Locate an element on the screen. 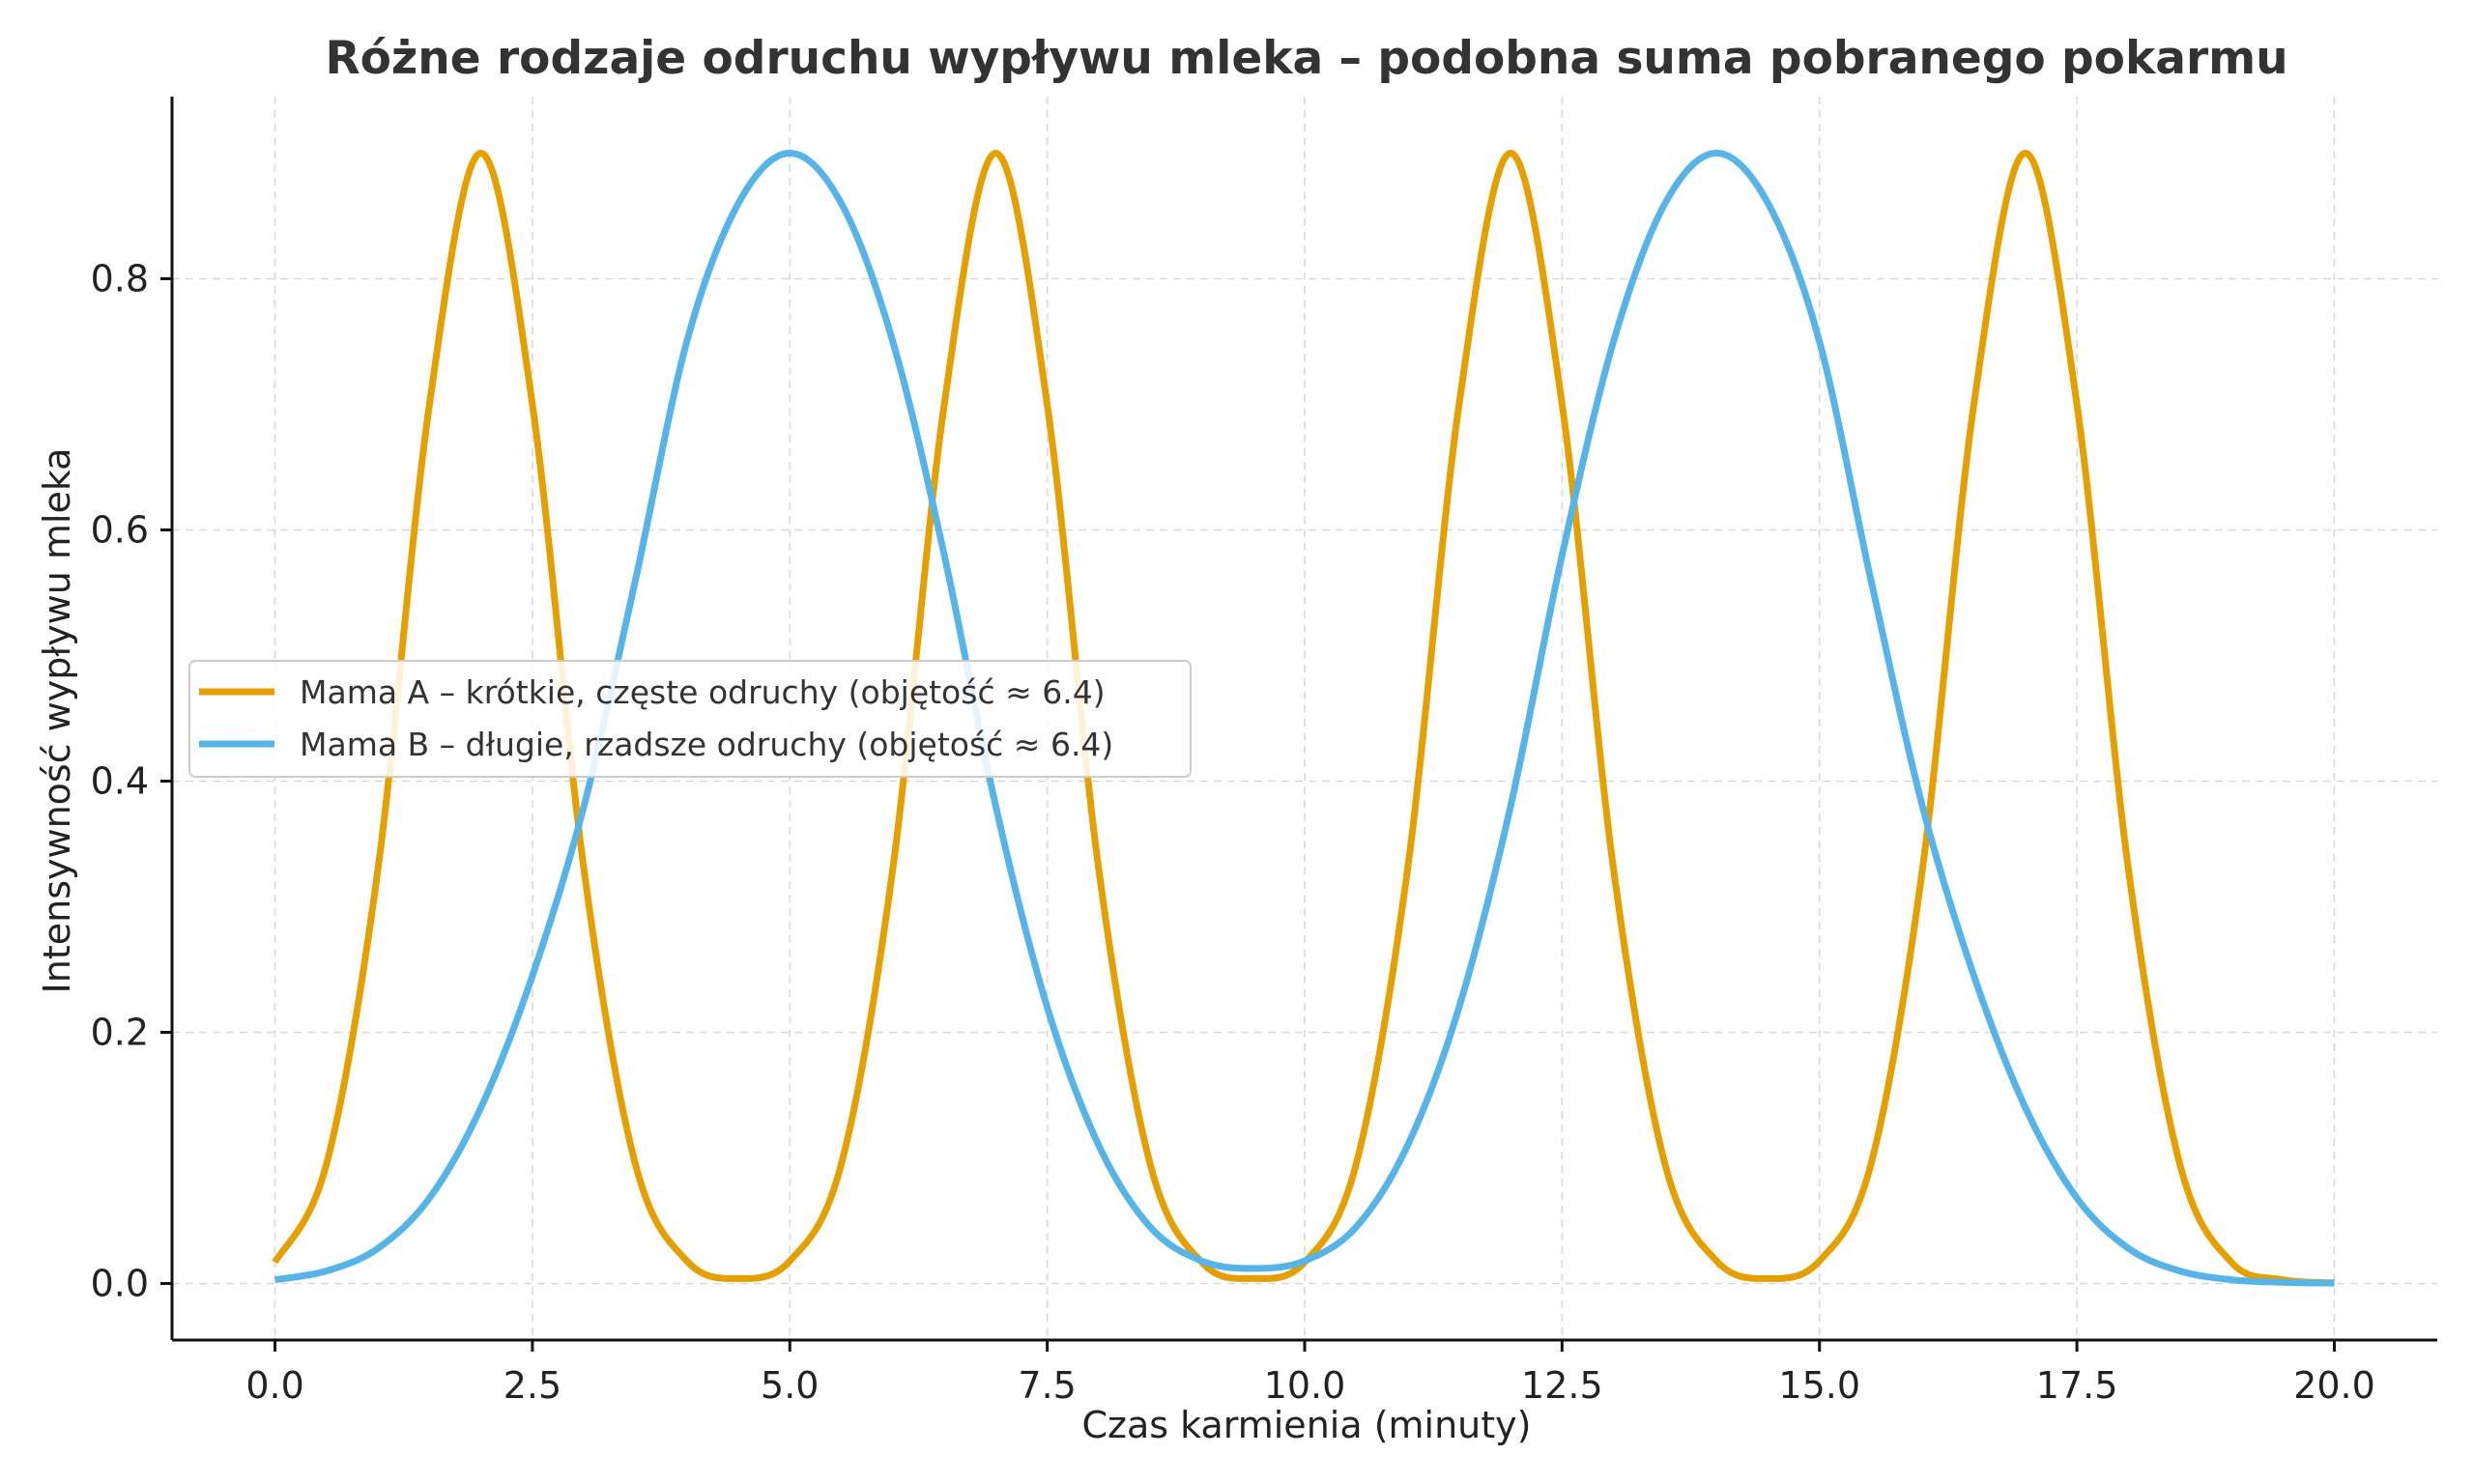 This screenshot has height=1484, width=2474. x-tick-label: 5.0 is located at coordinates (790, 1385).